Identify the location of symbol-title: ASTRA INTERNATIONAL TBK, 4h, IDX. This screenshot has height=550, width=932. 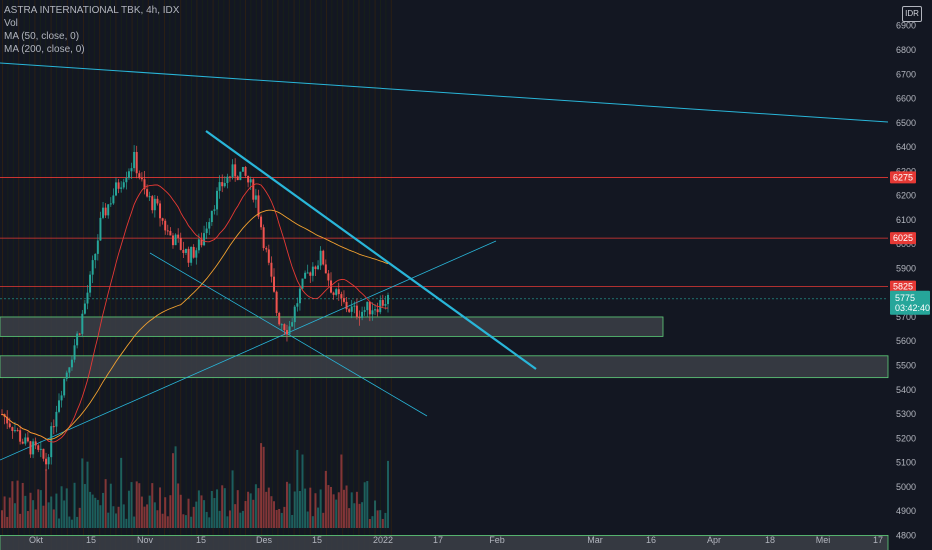
(92, 10).